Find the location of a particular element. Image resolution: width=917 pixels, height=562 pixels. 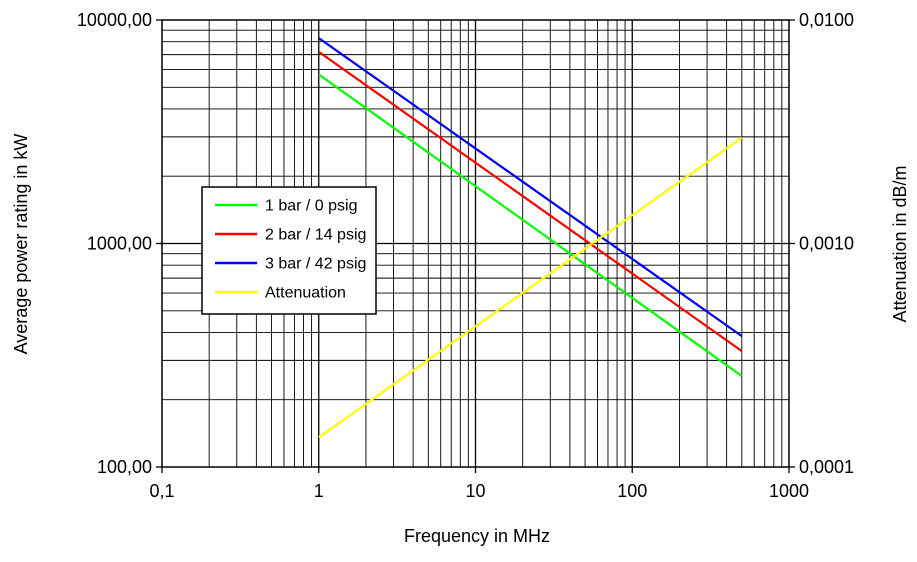

legend-label-2-bar-14-psig: 2 bar / 14 psig is located at coordinates (315, 235).